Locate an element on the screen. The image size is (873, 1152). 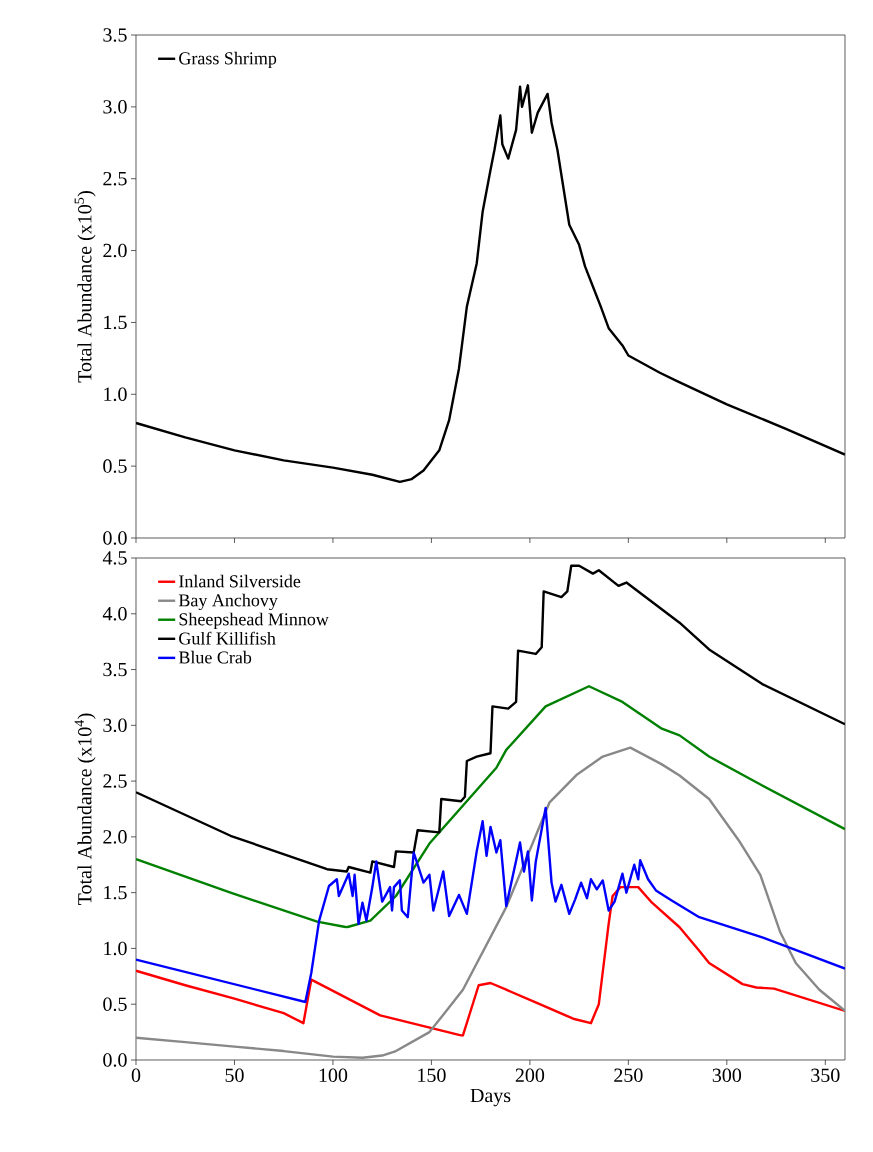
legend-label: Blue Crab is located at coordinates (215, 657).